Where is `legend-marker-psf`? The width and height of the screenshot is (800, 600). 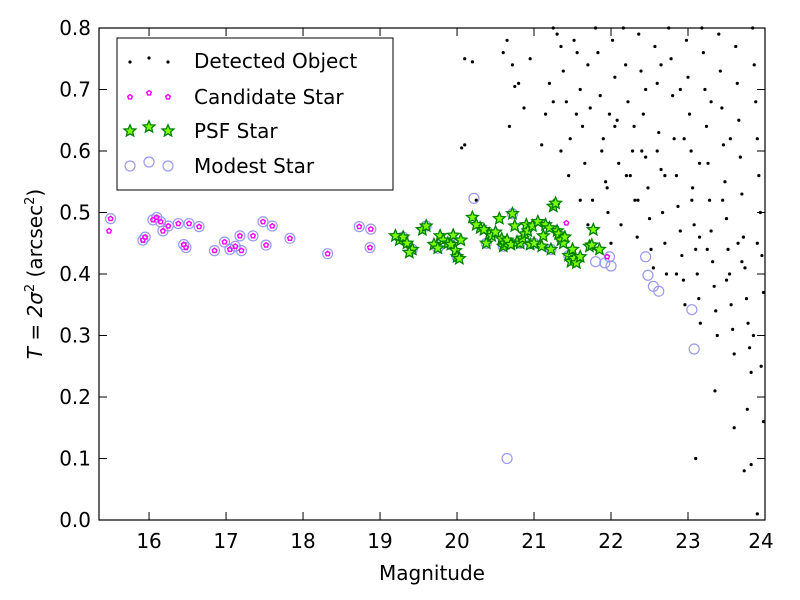
legend-marker-psf is located at coordinates (130, 130).